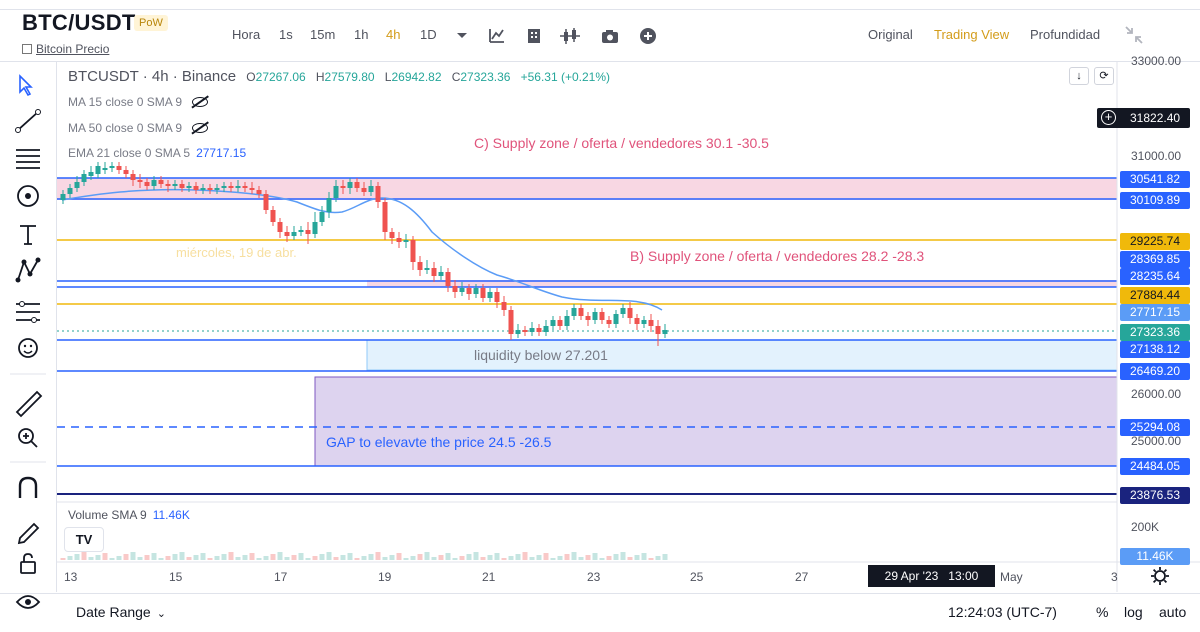 The image size is (1200, 632). Describe the element at coordinates (610, 36) in the screenshot. I see `camera-icon` at that location.